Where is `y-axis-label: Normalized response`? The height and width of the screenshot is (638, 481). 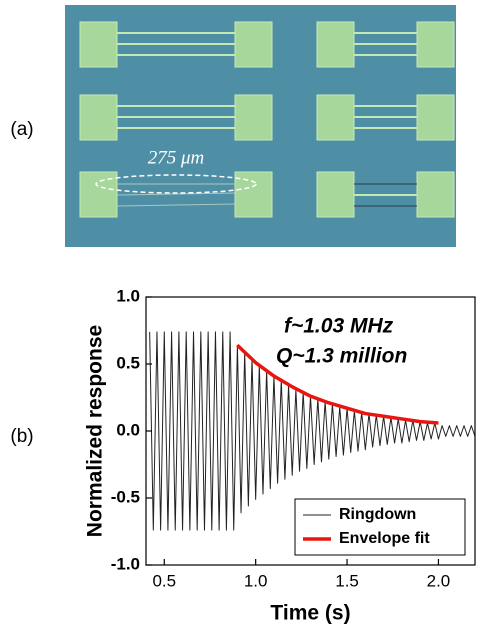 y-axis-label: Normalized response is located at coordinates (95, 431).